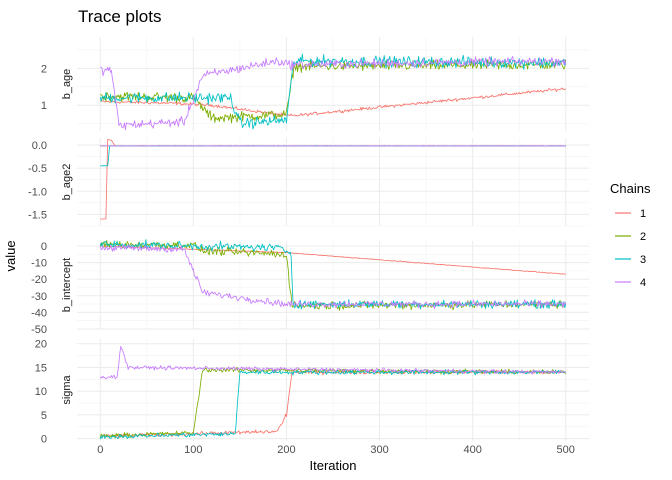 This screenshot has width=672, height=480. Describe the element at coordinates (379, 450) in the screenshot. I see `x-tick-label: 300` at that location.